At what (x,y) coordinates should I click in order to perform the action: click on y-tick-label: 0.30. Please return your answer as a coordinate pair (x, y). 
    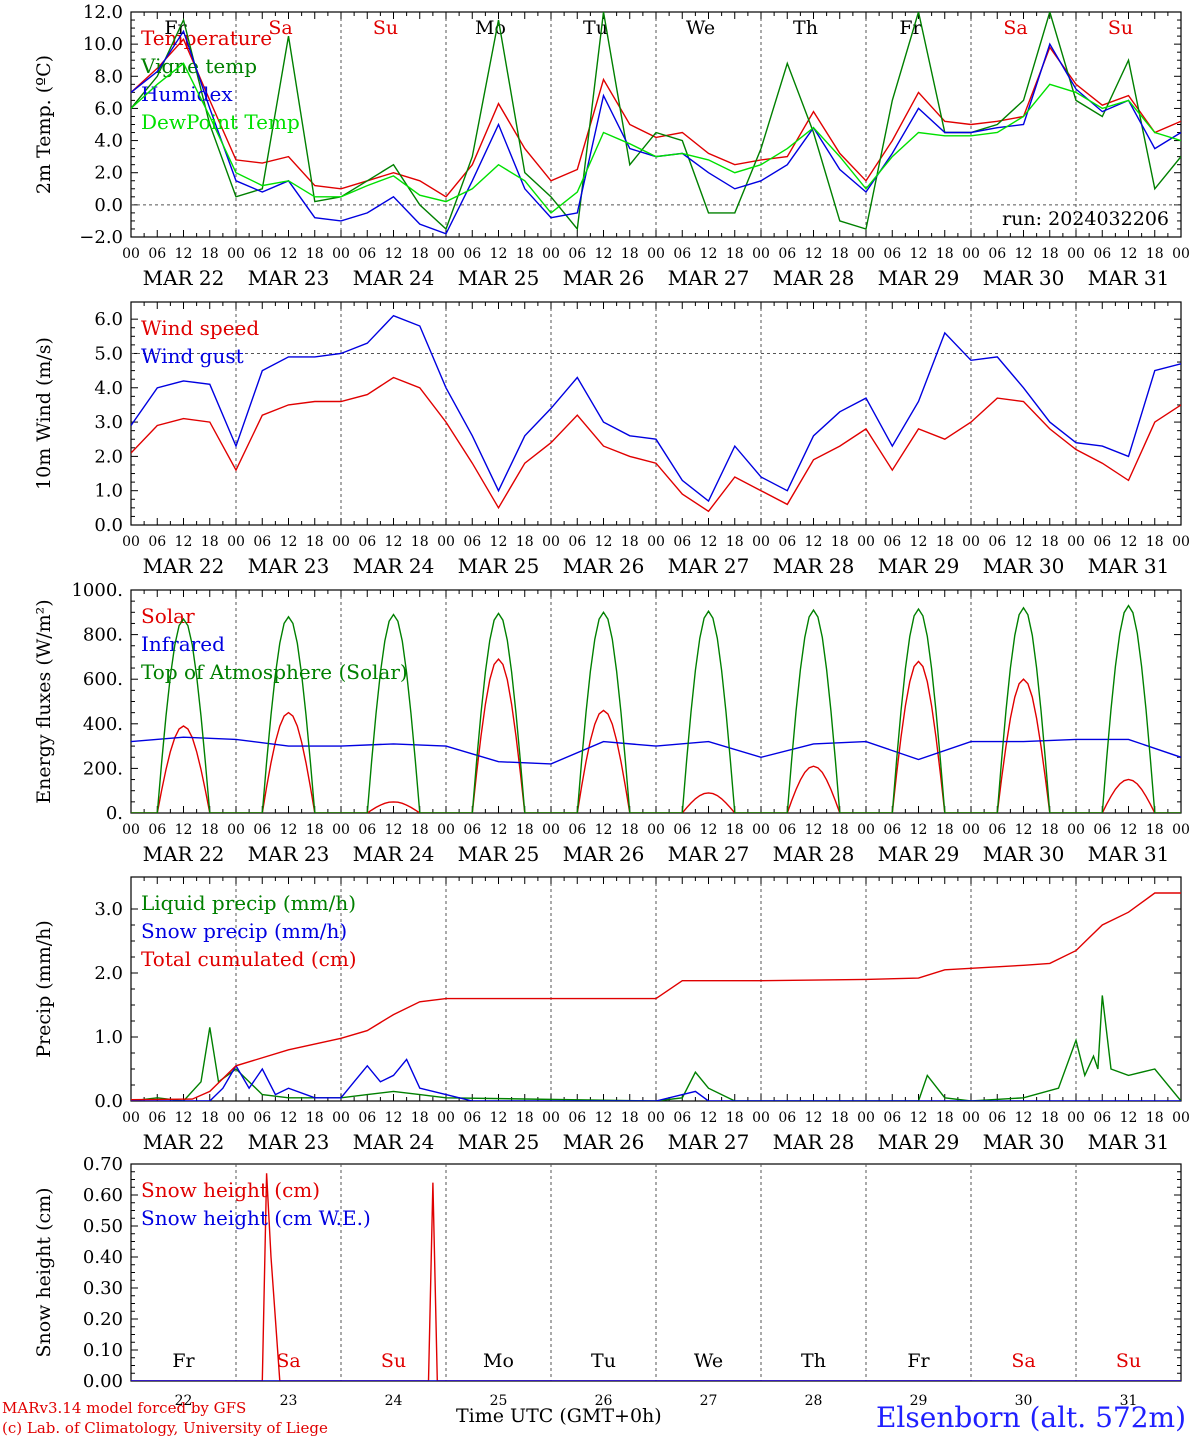
    Looking at the image, I should click on (103, 1288).